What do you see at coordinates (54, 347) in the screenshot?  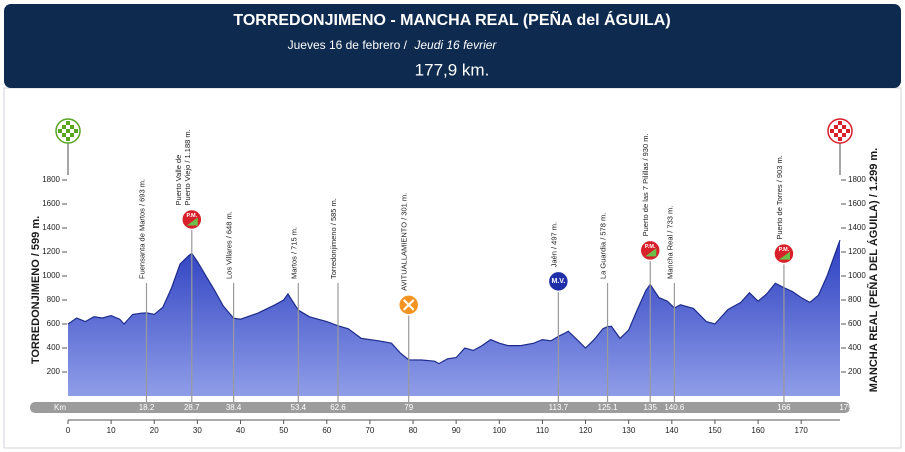 I see `y-tick-label: 400` at bounding box center [54, 347].